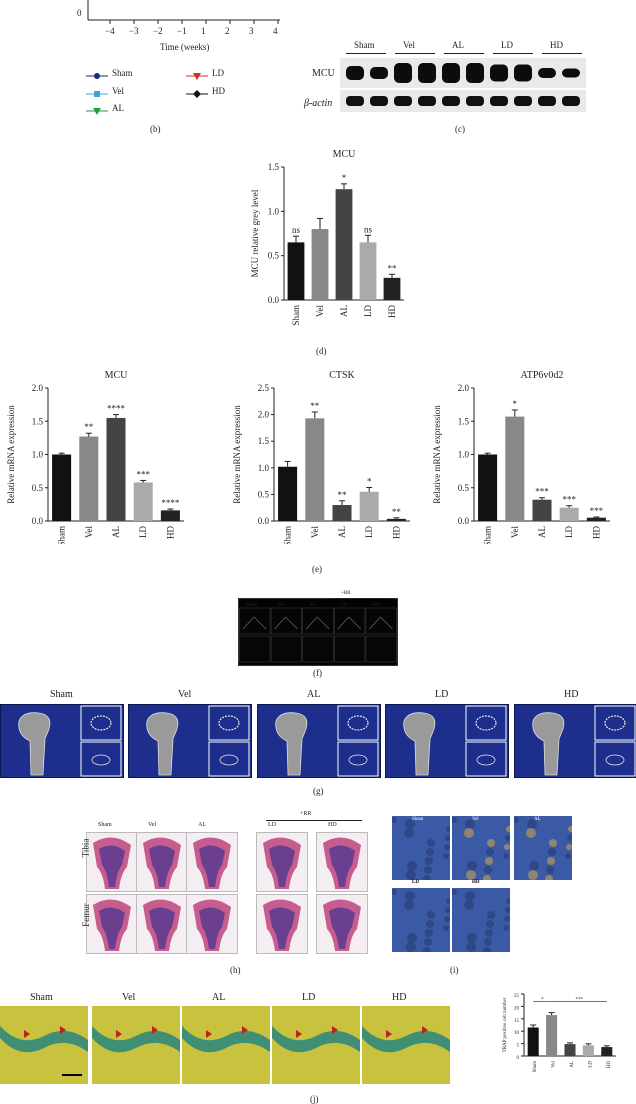  What do you see at coordinates (101, 759) in the screenshot?
I see `cortical-section` at bounding box center [101, 759].